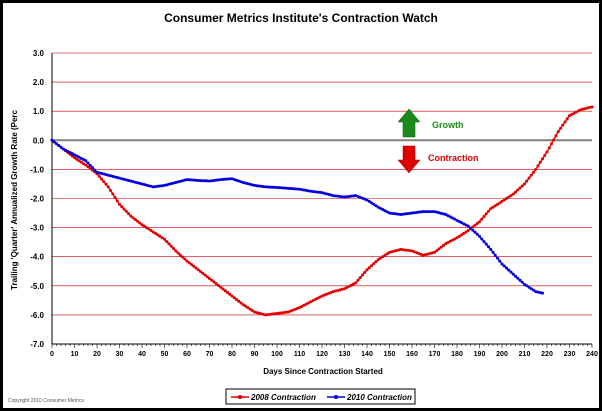 Image resolution: width=602 pixels, height=411 pixels. I want to click on x-tick-label: 40, so click(142, 354).